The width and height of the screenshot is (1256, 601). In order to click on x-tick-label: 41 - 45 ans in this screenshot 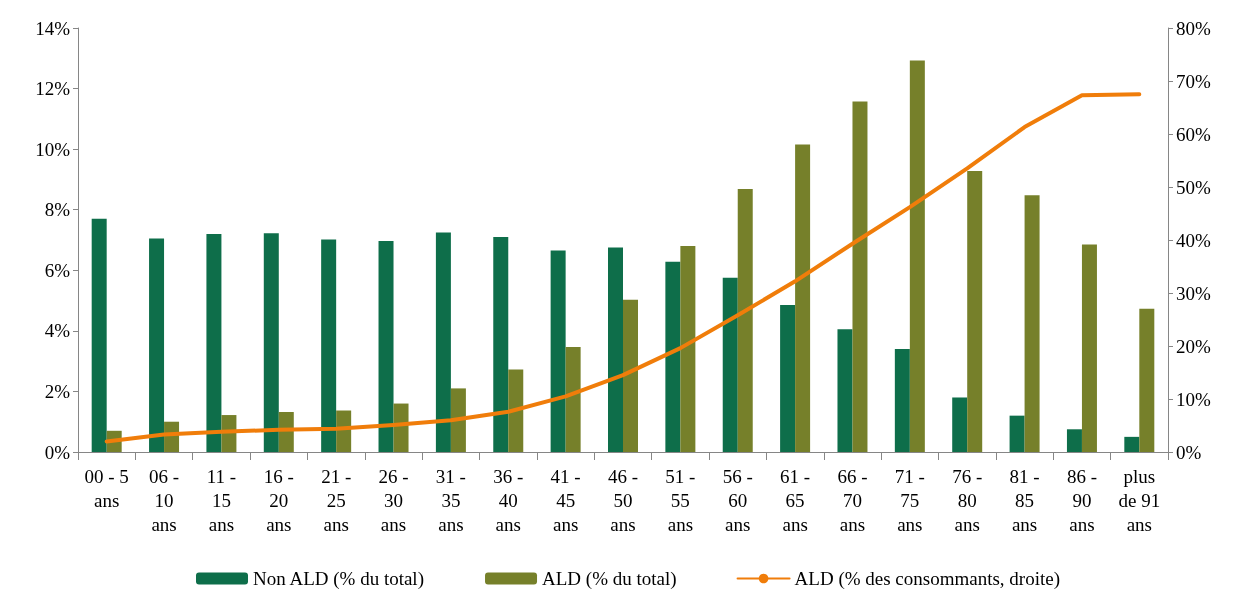, I will do `click(565, 500)`.